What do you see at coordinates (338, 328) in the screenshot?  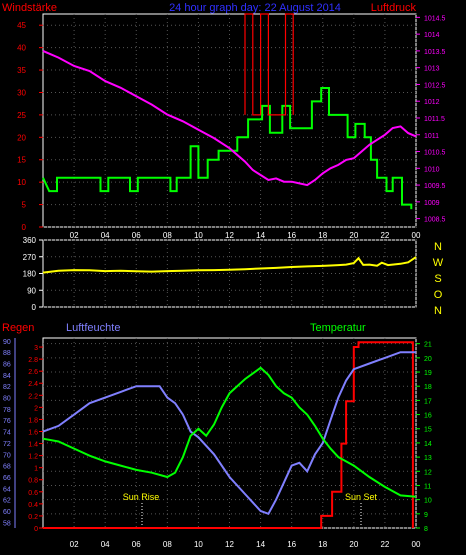 I see `temperature-axis-title: Temperatur` at bounding box center [338, 328].